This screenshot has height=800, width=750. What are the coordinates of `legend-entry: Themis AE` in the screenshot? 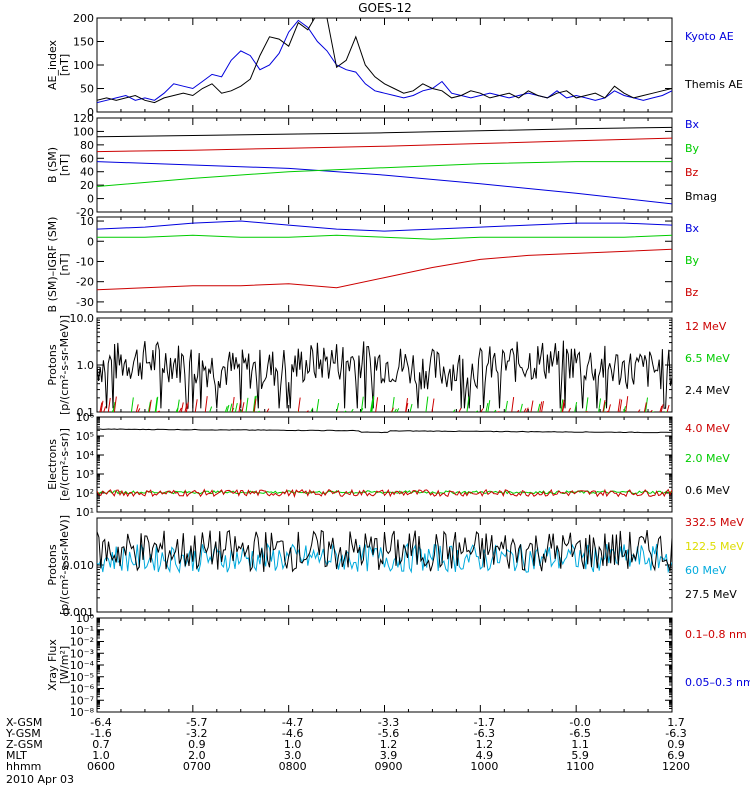 It's located at (713, 84).